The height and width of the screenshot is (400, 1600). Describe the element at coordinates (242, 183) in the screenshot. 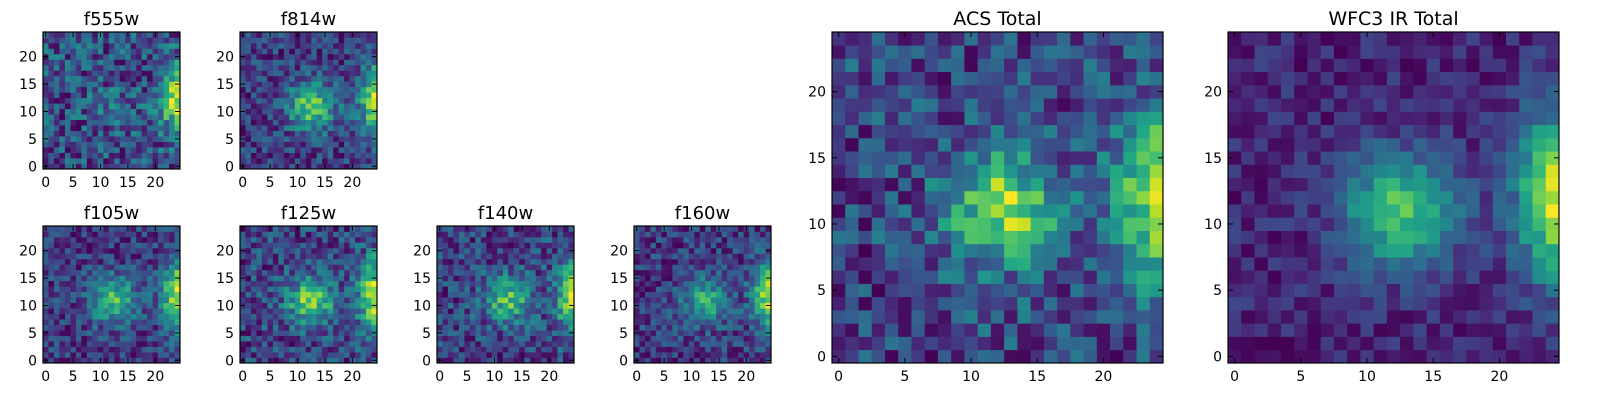

I see `x-tick-label: 0` at that location.